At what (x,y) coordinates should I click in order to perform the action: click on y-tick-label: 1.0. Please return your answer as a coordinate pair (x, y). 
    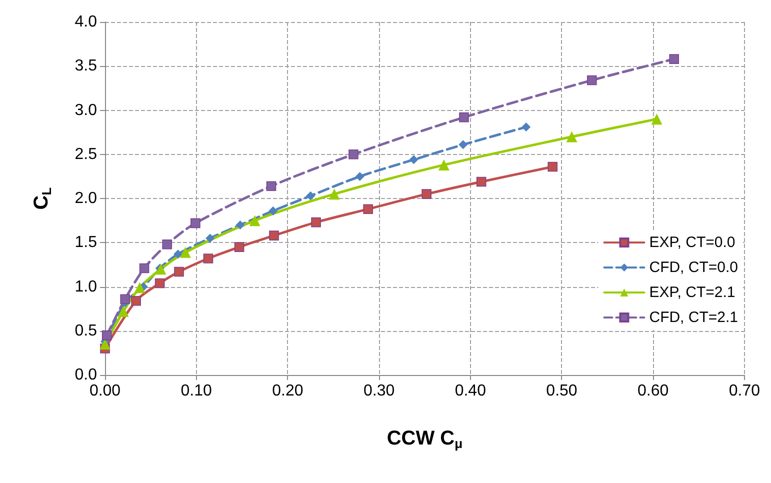
    Looking at the image, I should click on (86, 287).